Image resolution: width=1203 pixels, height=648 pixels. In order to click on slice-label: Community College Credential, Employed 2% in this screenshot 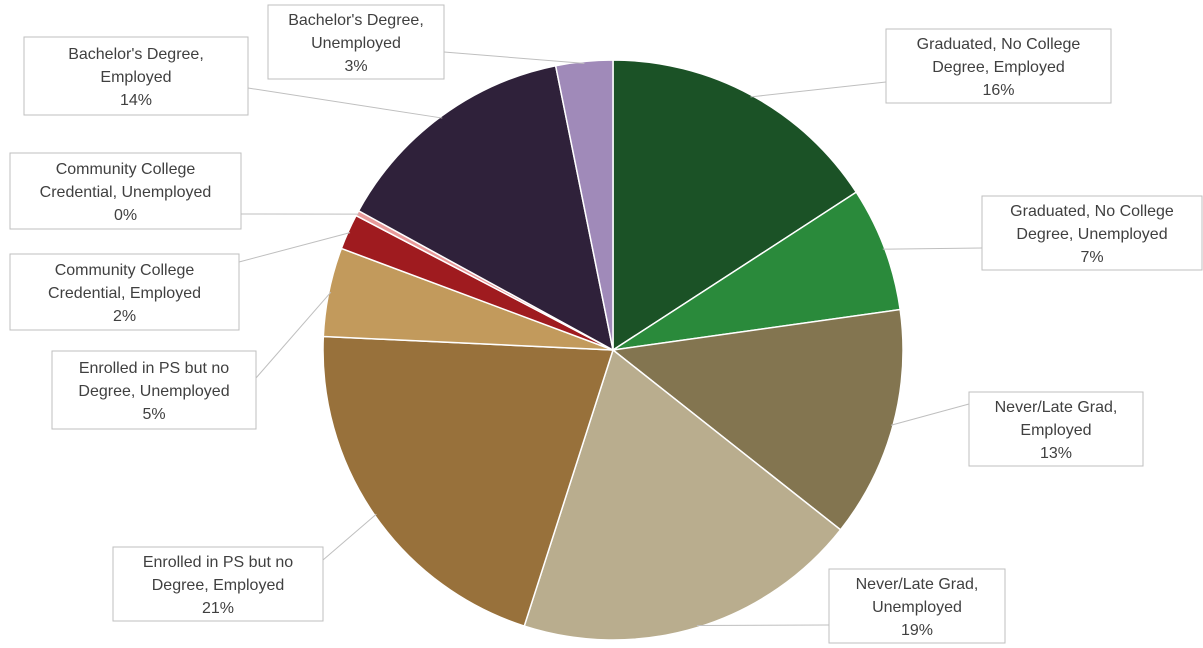, I will do `click(124, 292)`.